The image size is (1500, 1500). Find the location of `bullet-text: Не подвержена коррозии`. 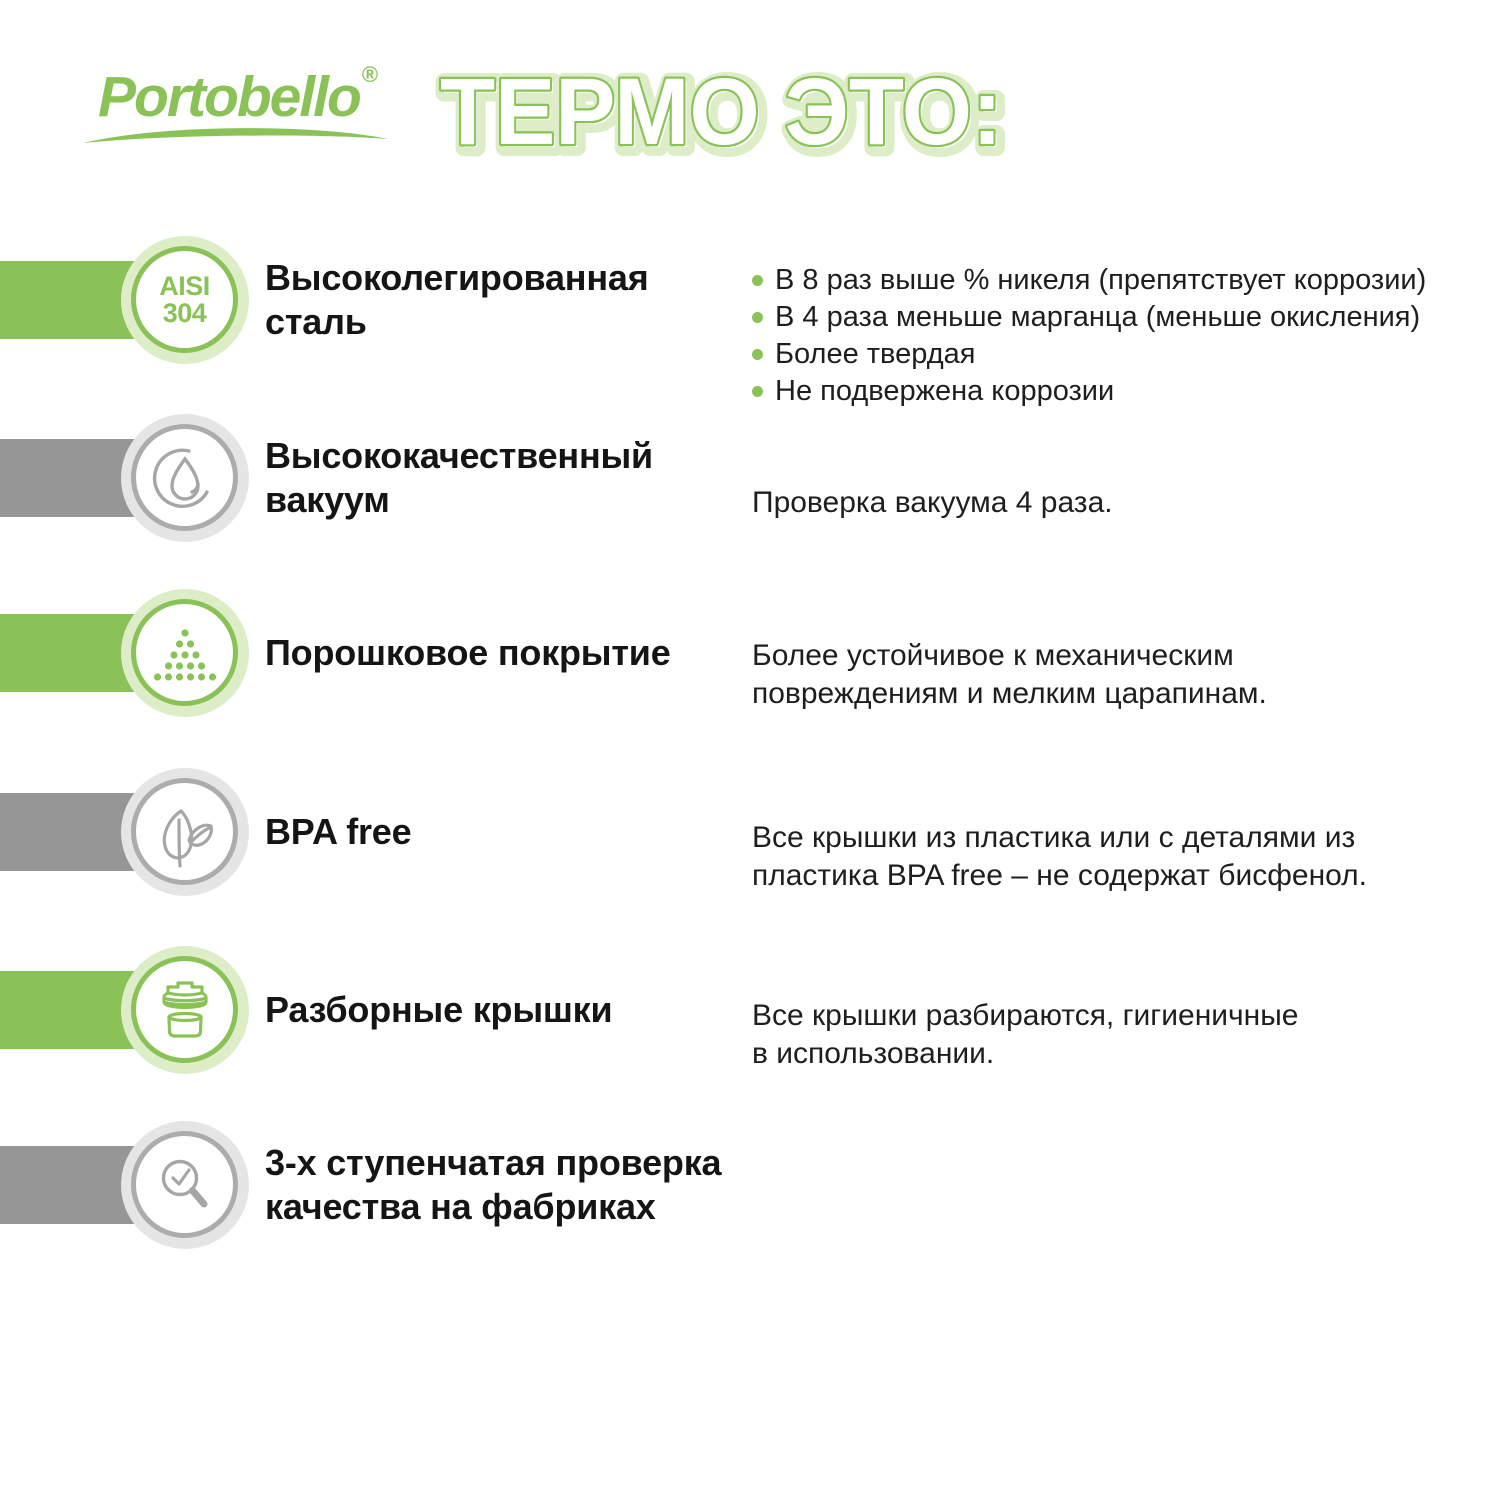

bullet-text: Не подвержена коррозии is located at coordinates (945, 391).